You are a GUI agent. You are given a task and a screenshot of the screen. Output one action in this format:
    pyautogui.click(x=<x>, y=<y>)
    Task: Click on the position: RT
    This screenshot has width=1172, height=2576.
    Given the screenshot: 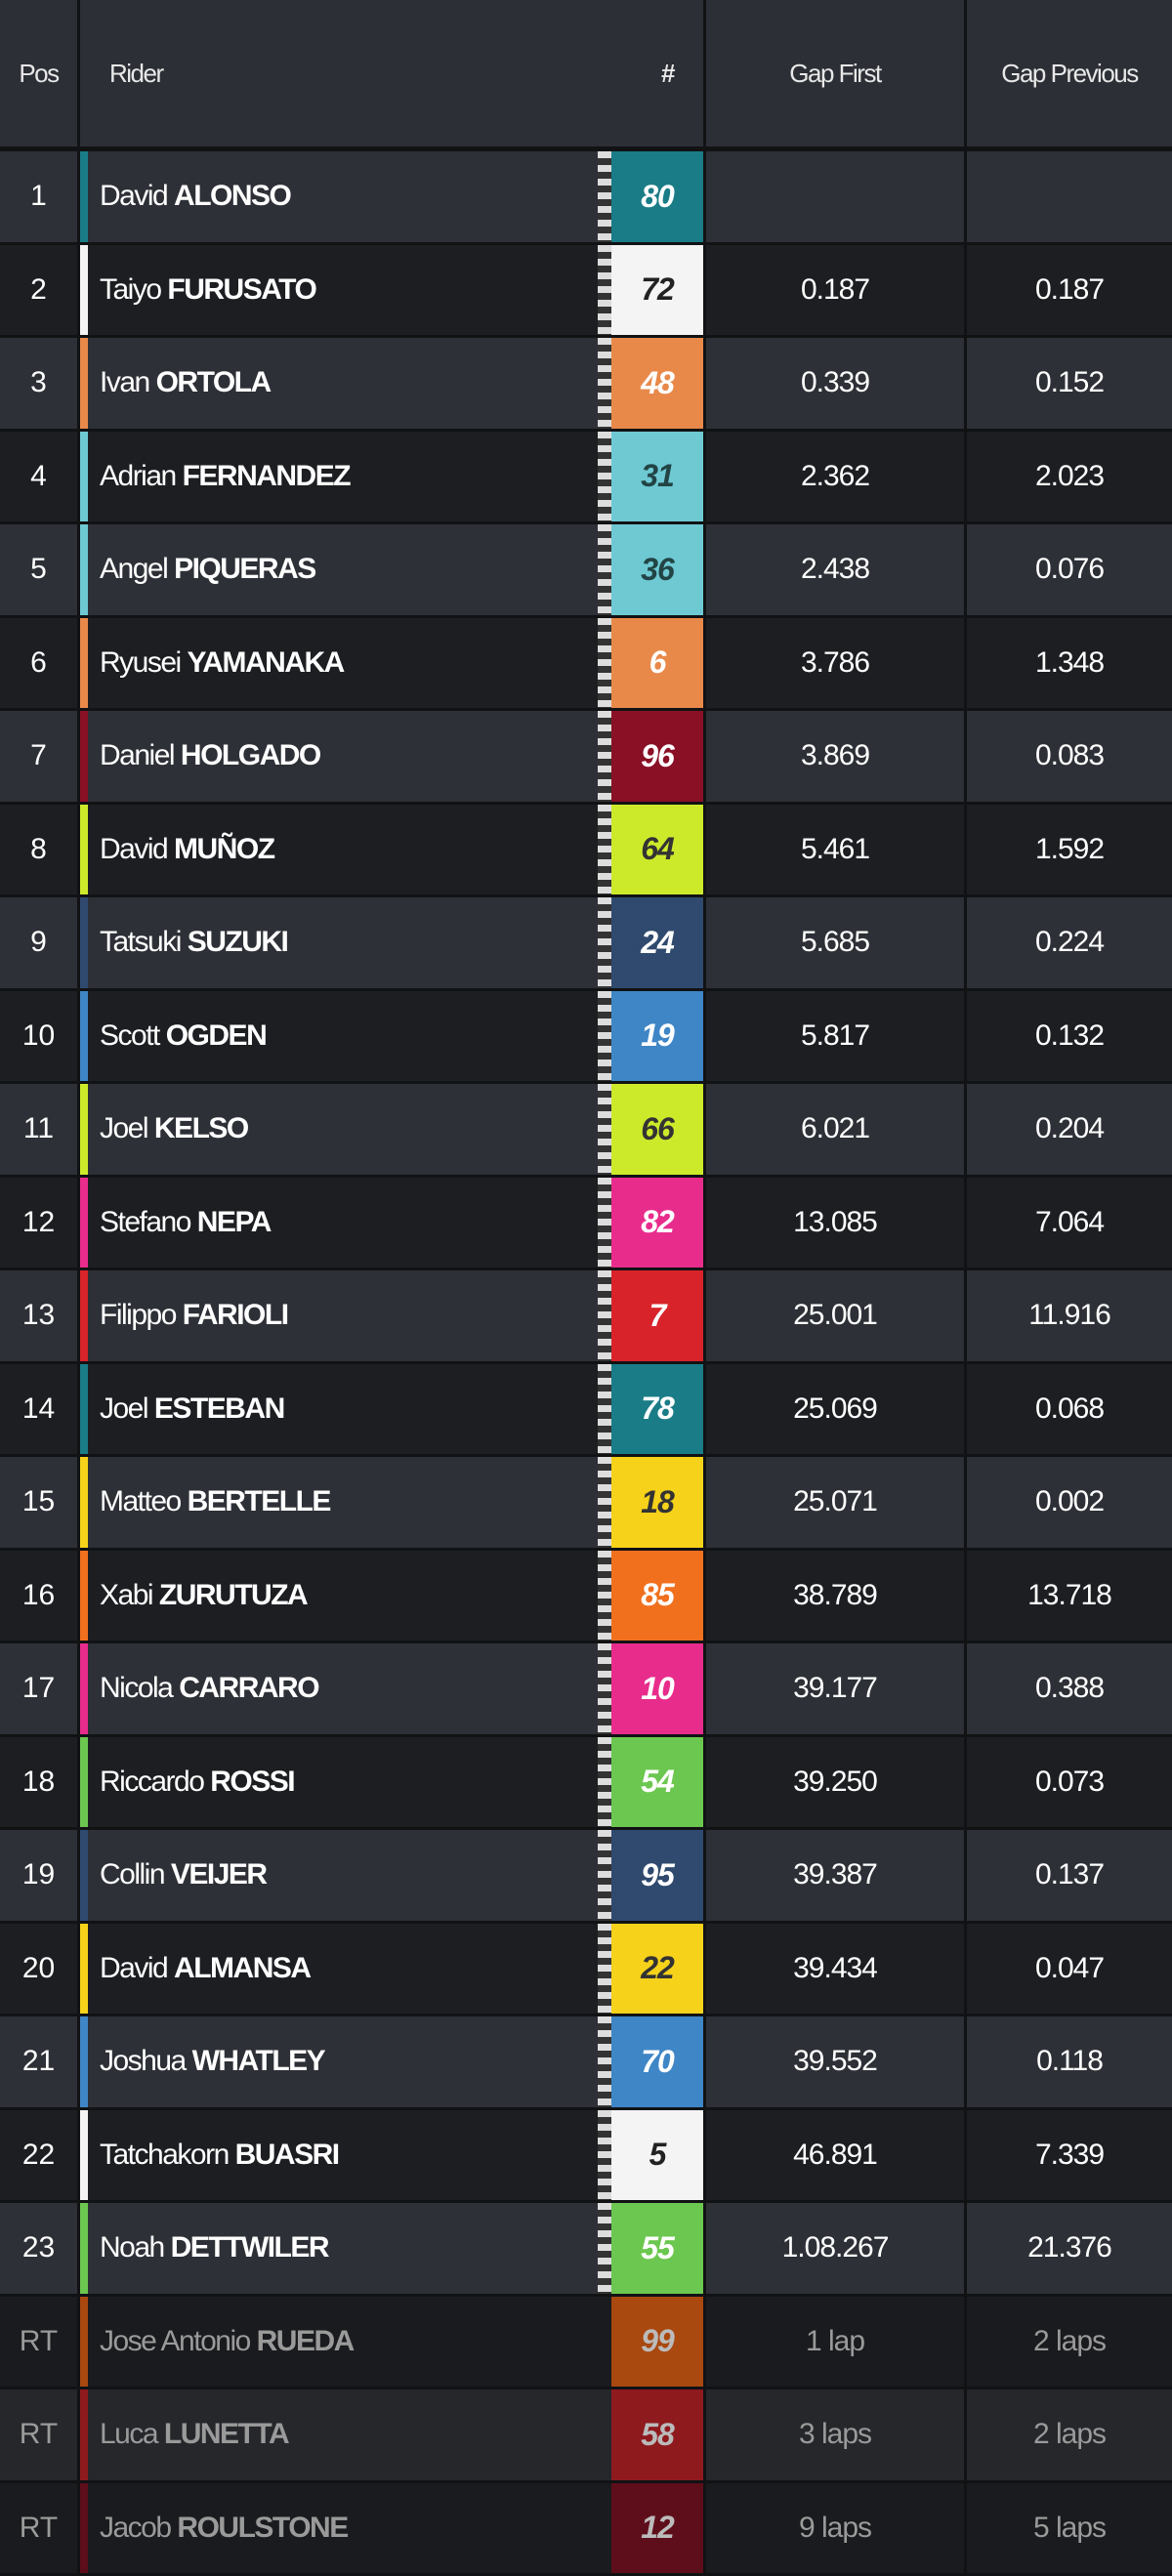 What is the action you would take?
    pyautogui.click(x=40, y=2529)
    